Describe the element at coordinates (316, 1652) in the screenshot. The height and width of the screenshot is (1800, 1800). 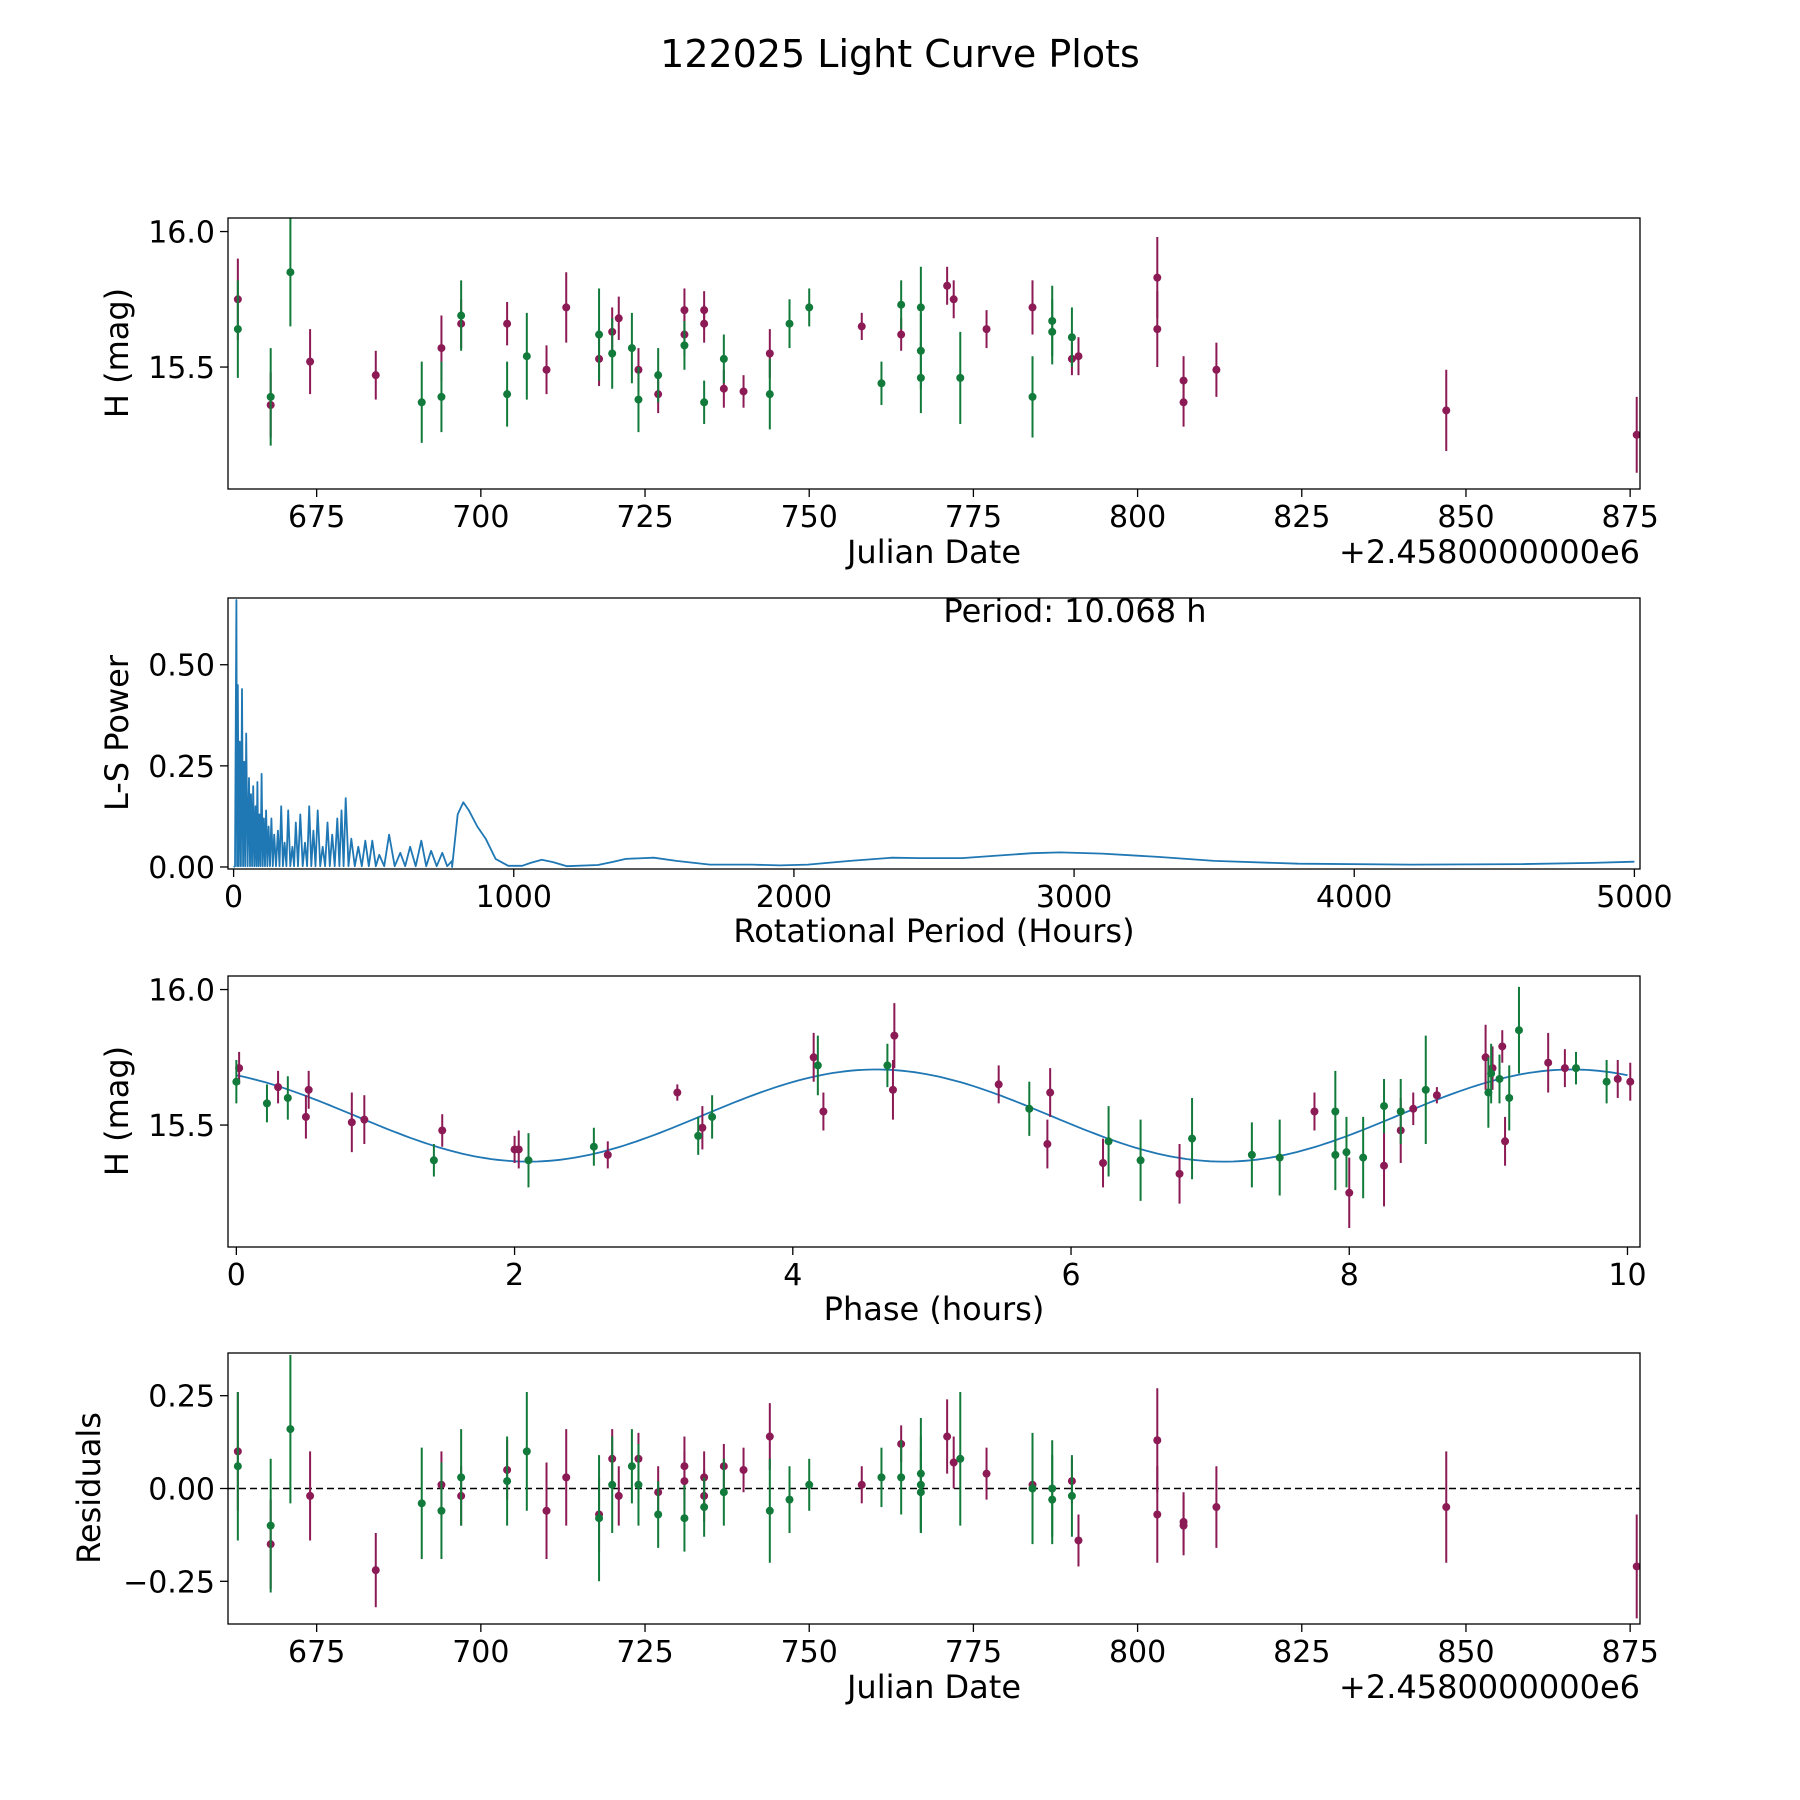
I see `residuals-xtick-label: 675` at that location.